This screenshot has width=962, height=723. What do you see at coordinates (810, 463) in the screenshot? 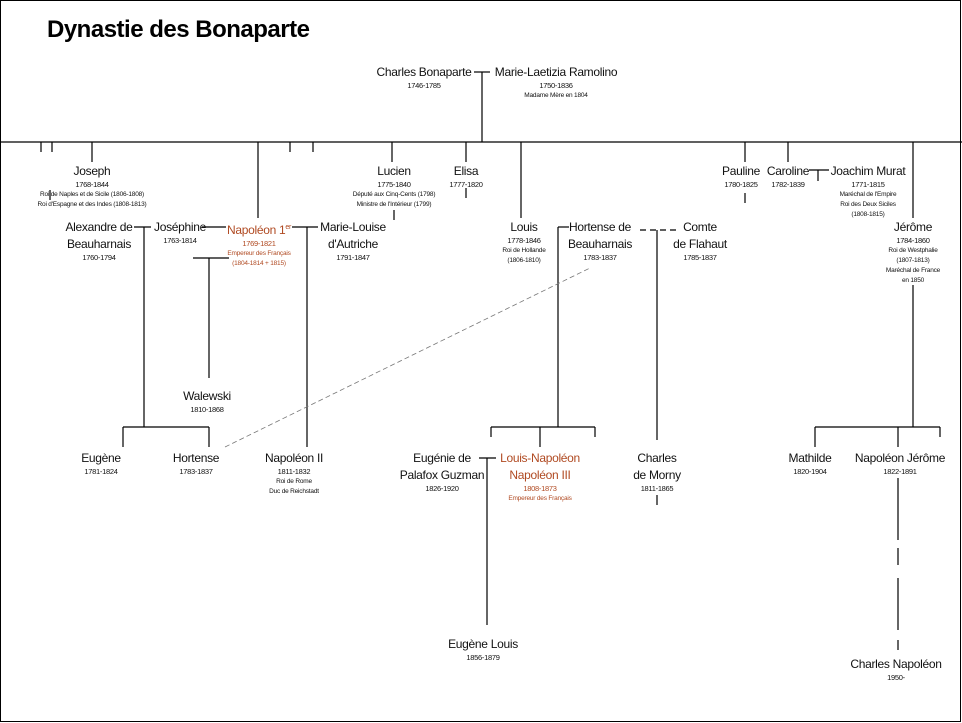
I see `person-mathilde: Mathilde 1820-1904` at bounding box center [810, 463].